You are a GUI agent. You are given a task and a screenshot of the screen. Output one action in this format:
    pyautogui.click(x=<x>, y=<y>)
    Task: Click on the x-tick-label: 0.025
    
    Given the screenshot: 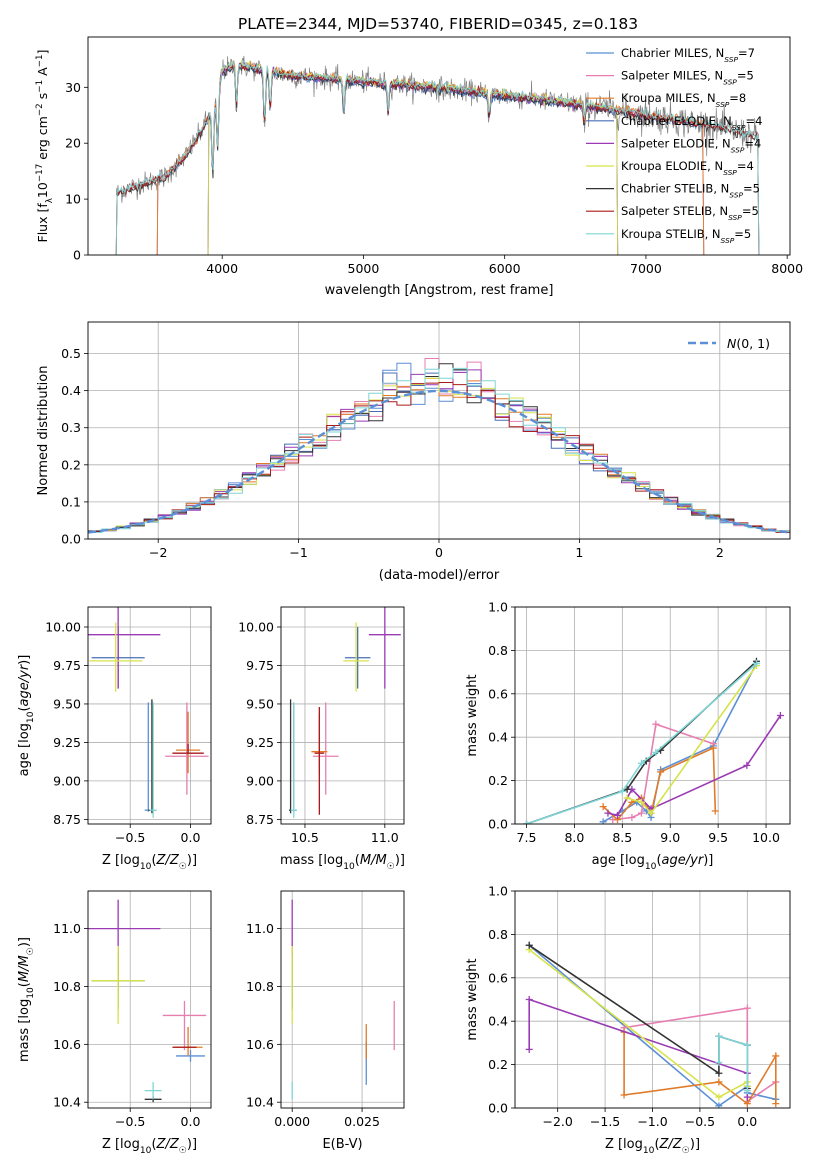 What is the action you would take?
    pyautogui.click(x=362, y=1121)
    